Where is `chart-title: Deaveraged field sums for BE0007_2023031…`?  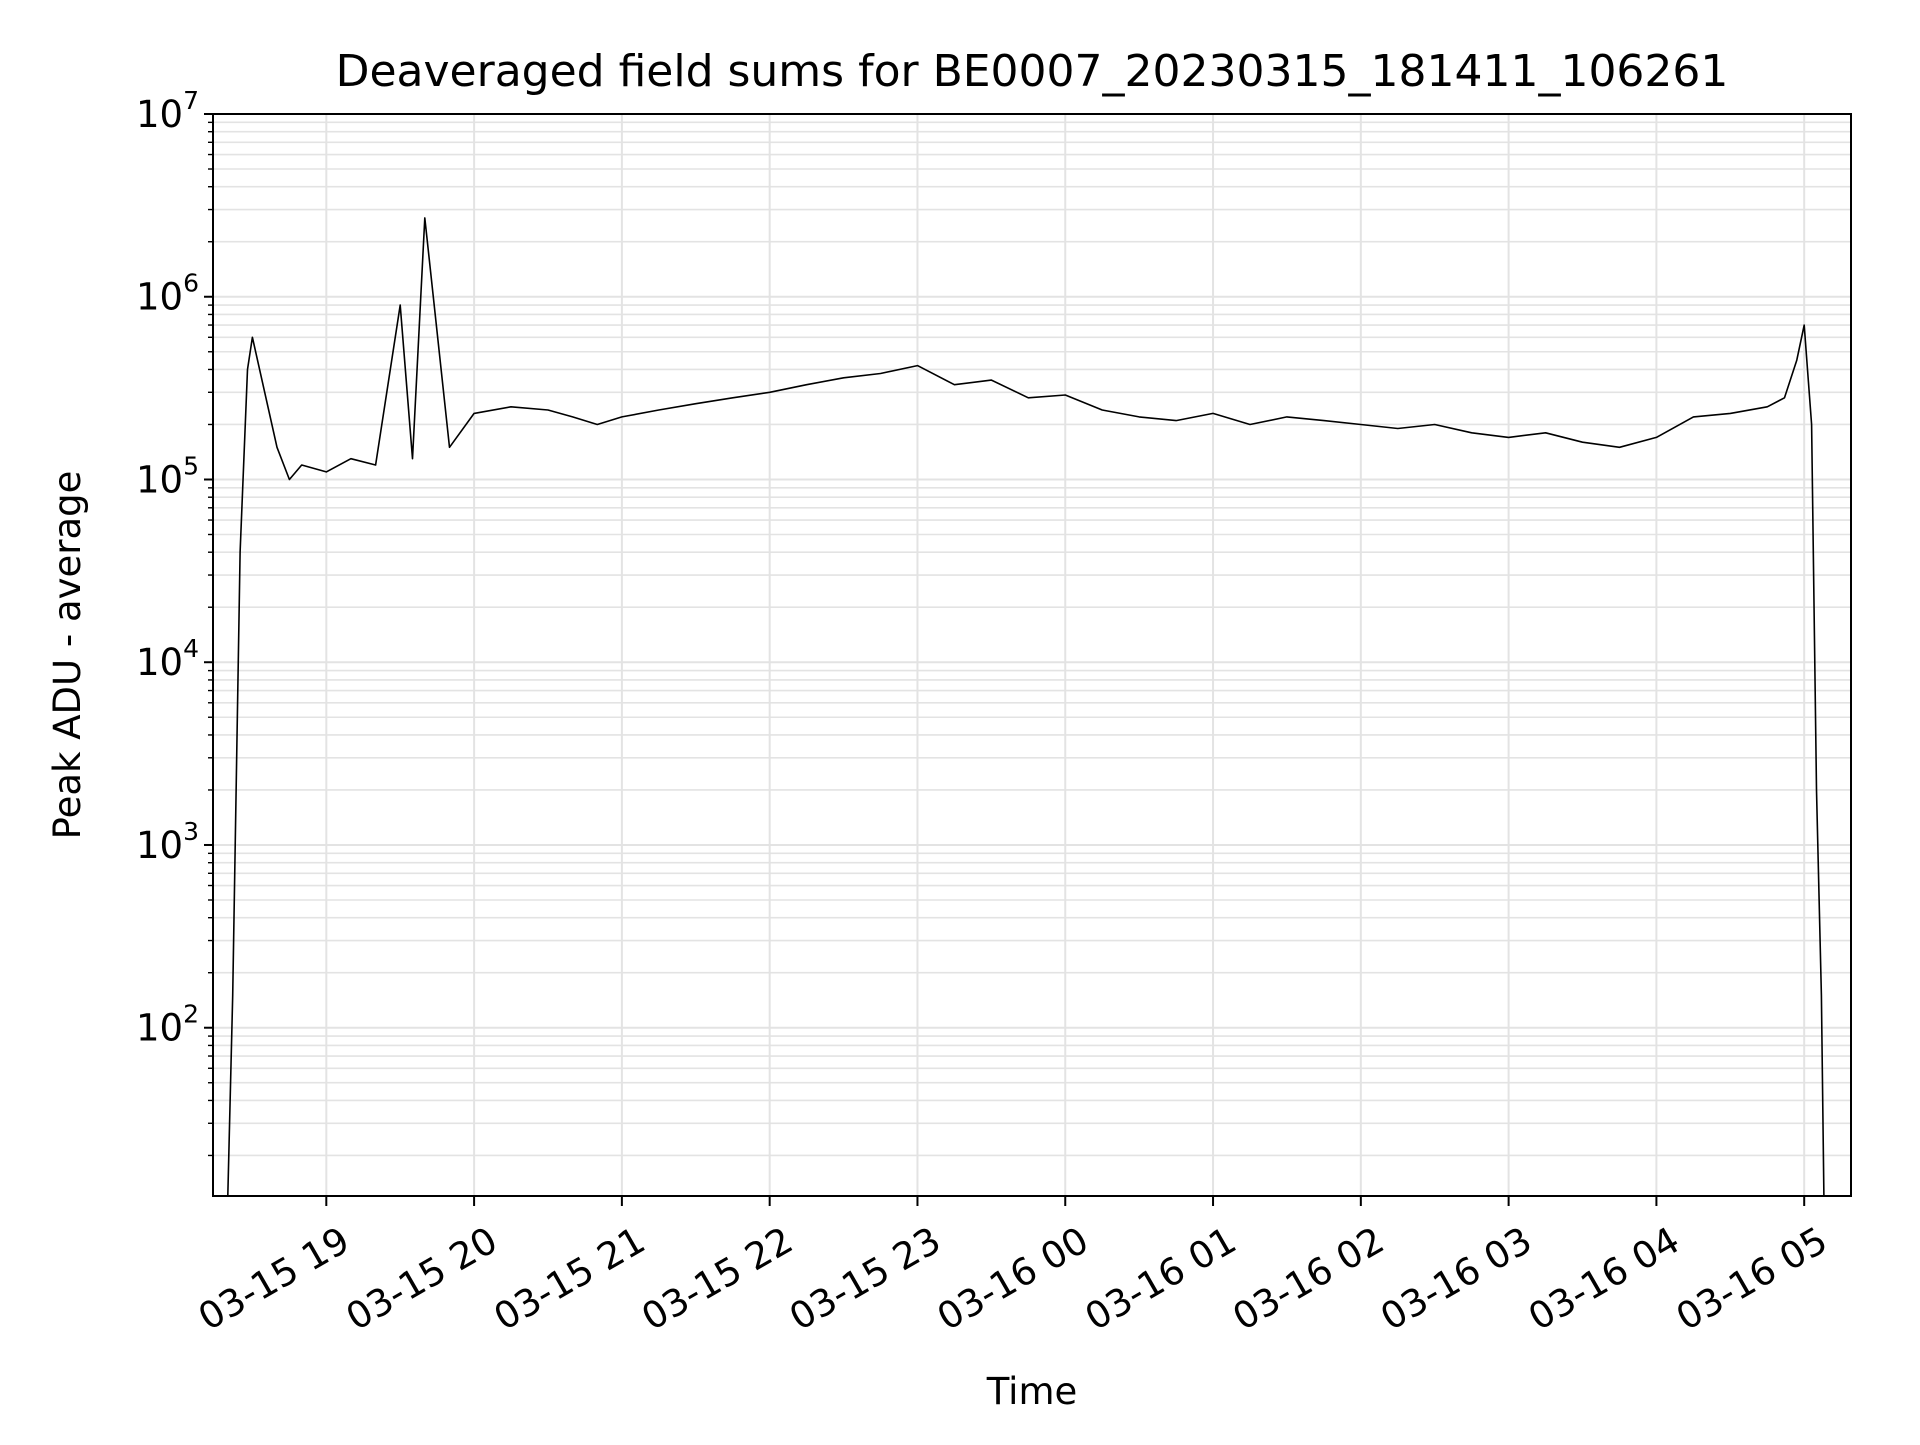 chart-title: Deaveraged field sums for BE0007_2023031… is located at coordinates (1032, 71).